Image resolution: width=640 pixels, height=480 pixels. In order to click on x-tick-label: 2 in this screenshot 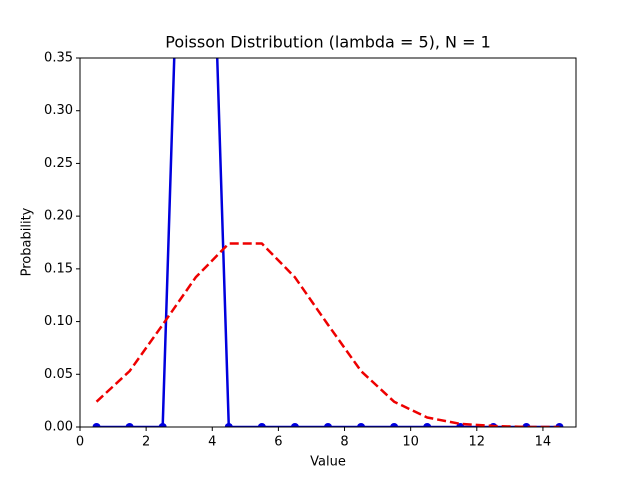, I will do `click(146, 442)`.